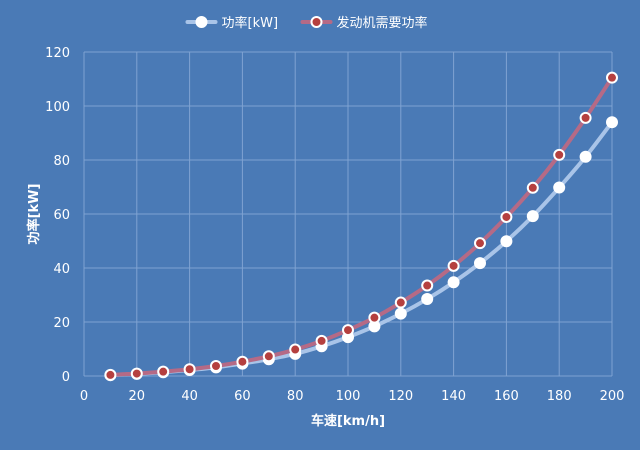  Describe the element at coordinates (57, 107) in the screenshot. I see `y-tick-label: 100` at that location.